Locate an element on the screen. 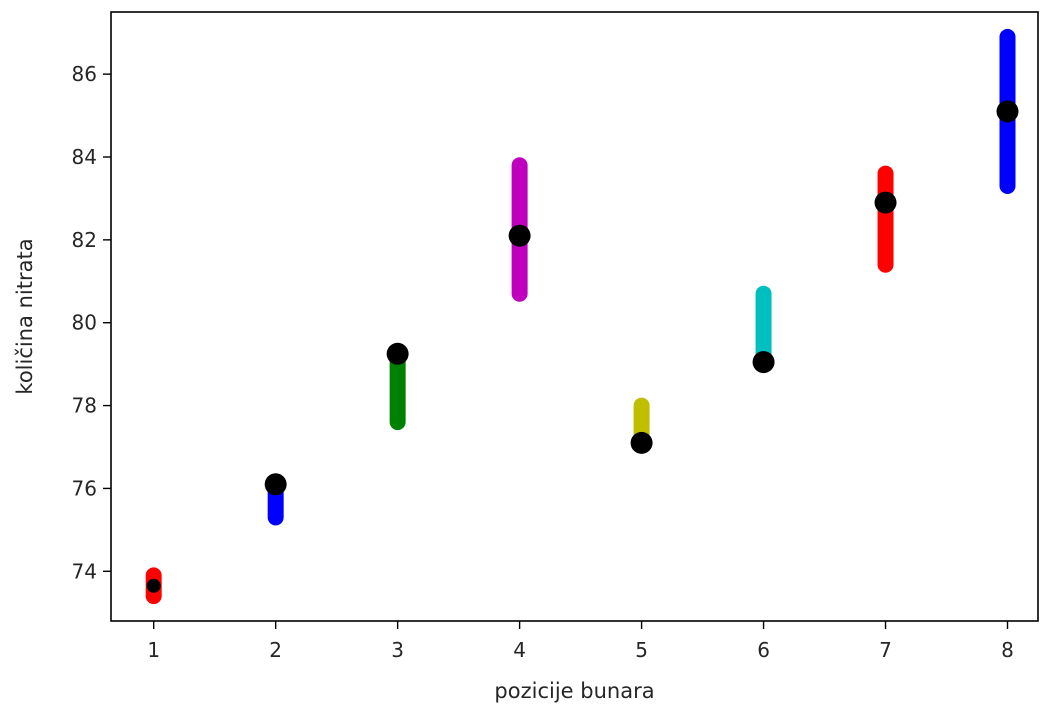  y-tick-label: 80 is located at coordinates (84, 323).